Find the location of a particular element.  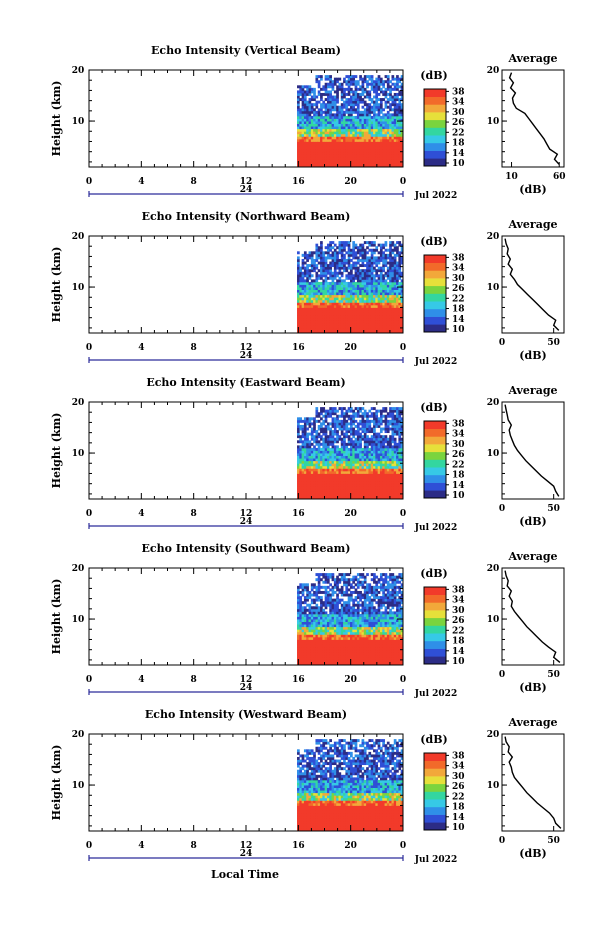

average-x-tick-label: 0 is located at coordinates (502, 343).